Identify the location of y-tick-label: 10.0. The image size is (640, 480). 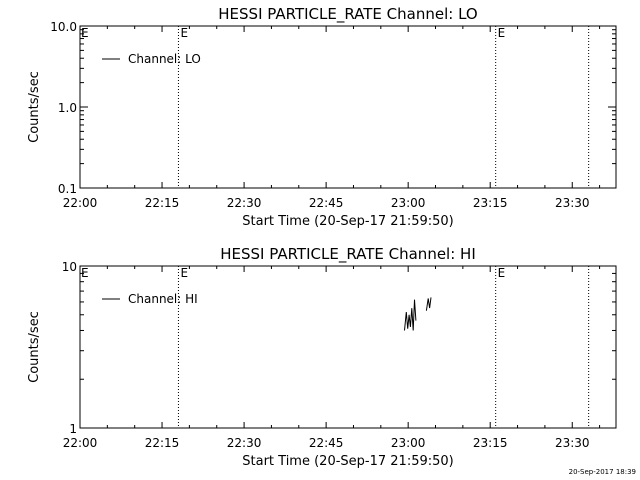
(63, 27).